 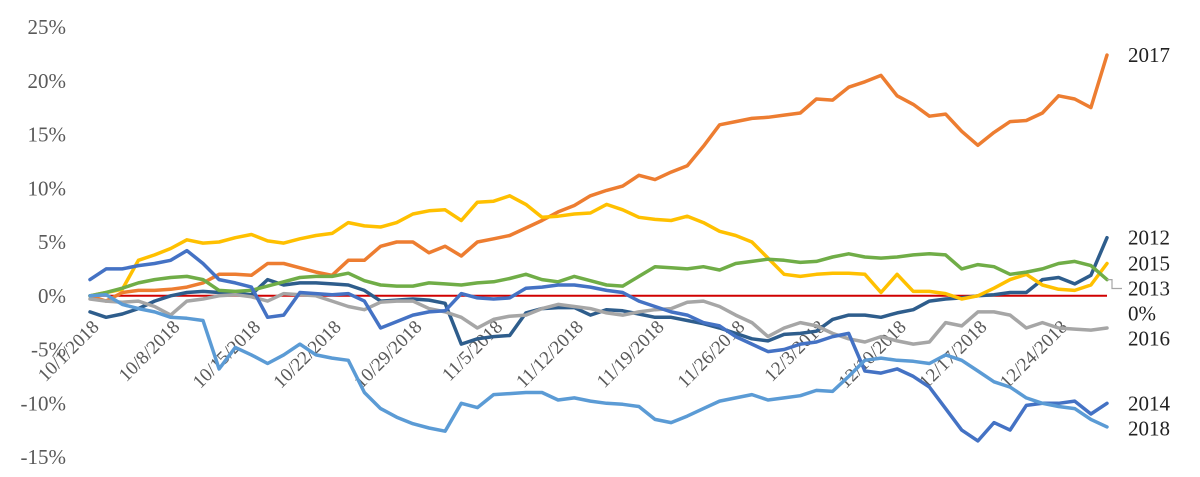 What do you see at coordinates (1149, 339) in the screenshot?
I see `series-end-label: 2016` at bounding box center [1149, 339].